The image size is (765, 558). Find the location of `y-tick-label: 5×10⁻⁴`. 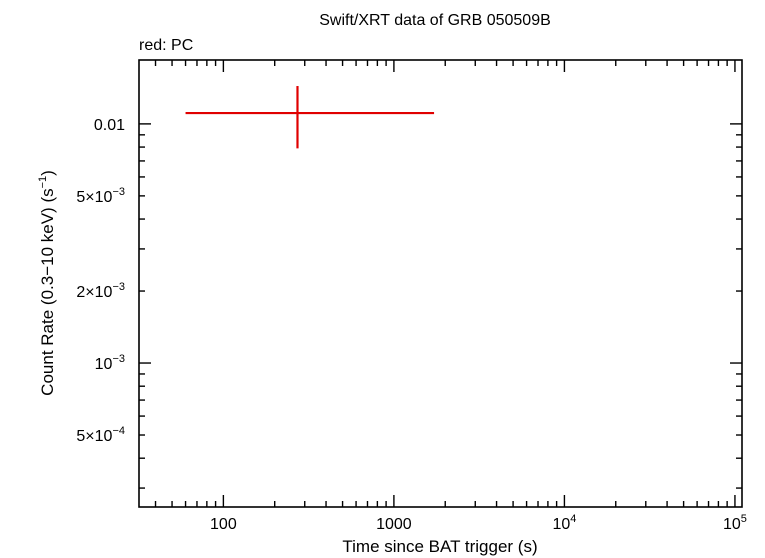

y-tick-label: 5×10⁻⁴ is located at coordinates (100, 435).